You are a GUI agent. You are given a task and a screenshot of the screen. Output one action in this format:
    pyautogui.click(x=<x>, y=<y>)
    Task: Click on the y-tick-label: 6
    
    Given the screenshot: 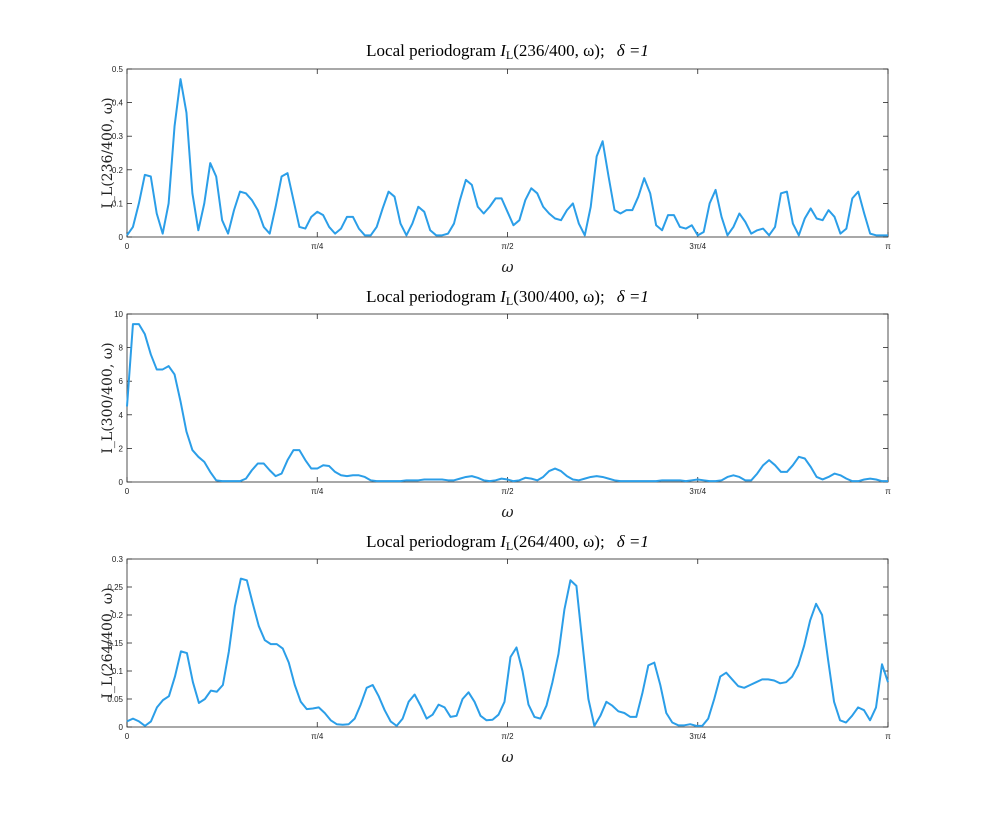 What is the action you would take?
    pyautogui.click(x=121, y=381)
    